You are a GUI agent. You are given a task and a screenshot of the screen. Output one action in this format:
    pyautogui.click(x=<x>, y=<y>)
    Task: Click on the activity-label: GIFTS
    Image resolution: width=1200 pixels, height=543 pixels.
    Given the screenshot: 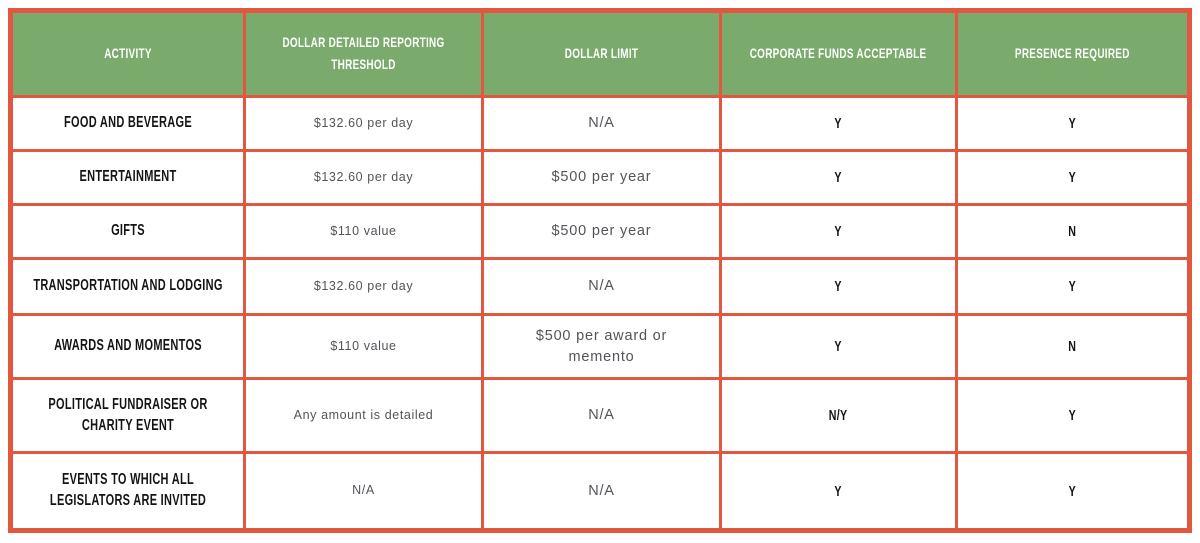 What is the action you would take?
    pyautogui.click(x=128, y=231)
    